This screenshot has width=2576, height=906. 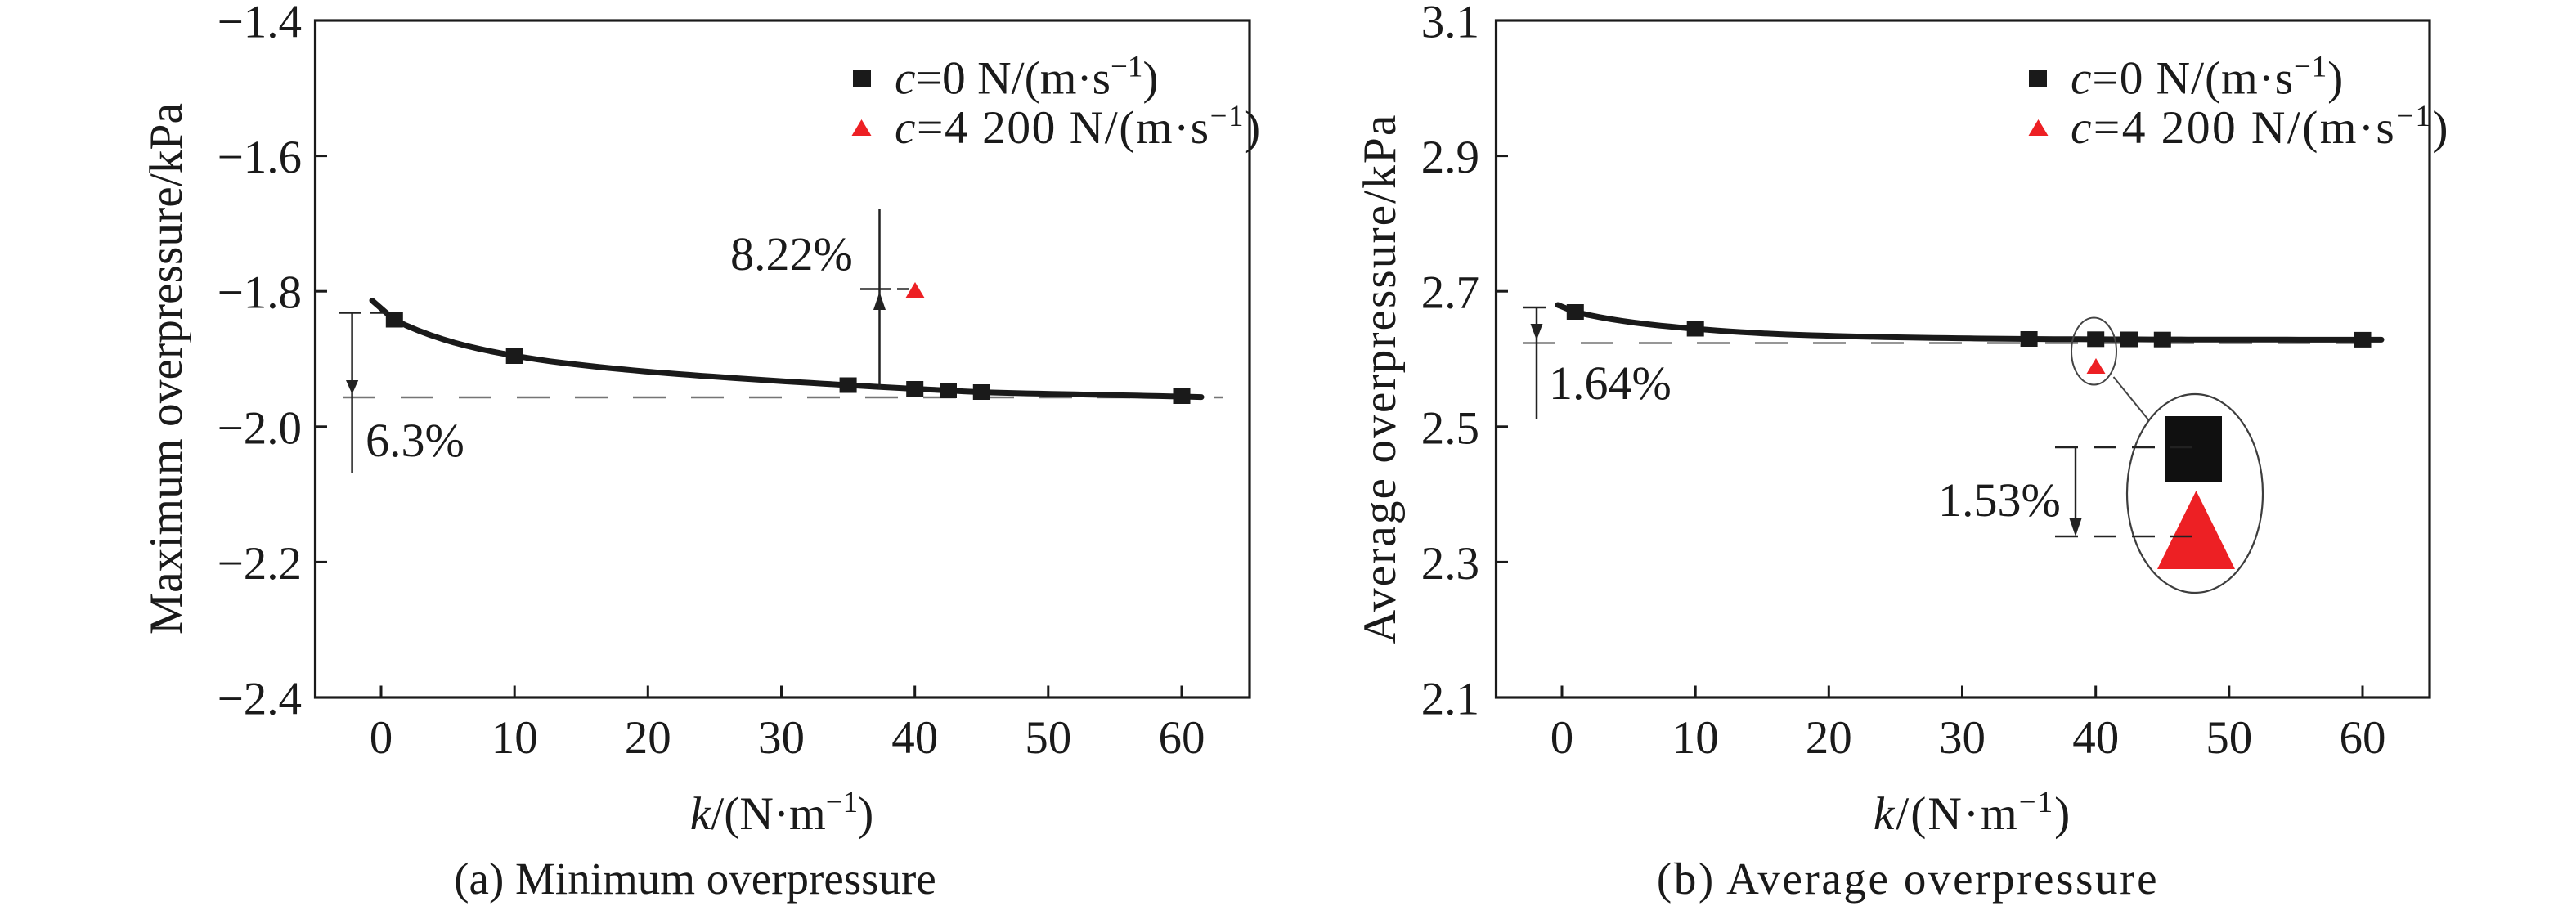 I want to click on svg-text: −2.4, so click(x=260, y=699).